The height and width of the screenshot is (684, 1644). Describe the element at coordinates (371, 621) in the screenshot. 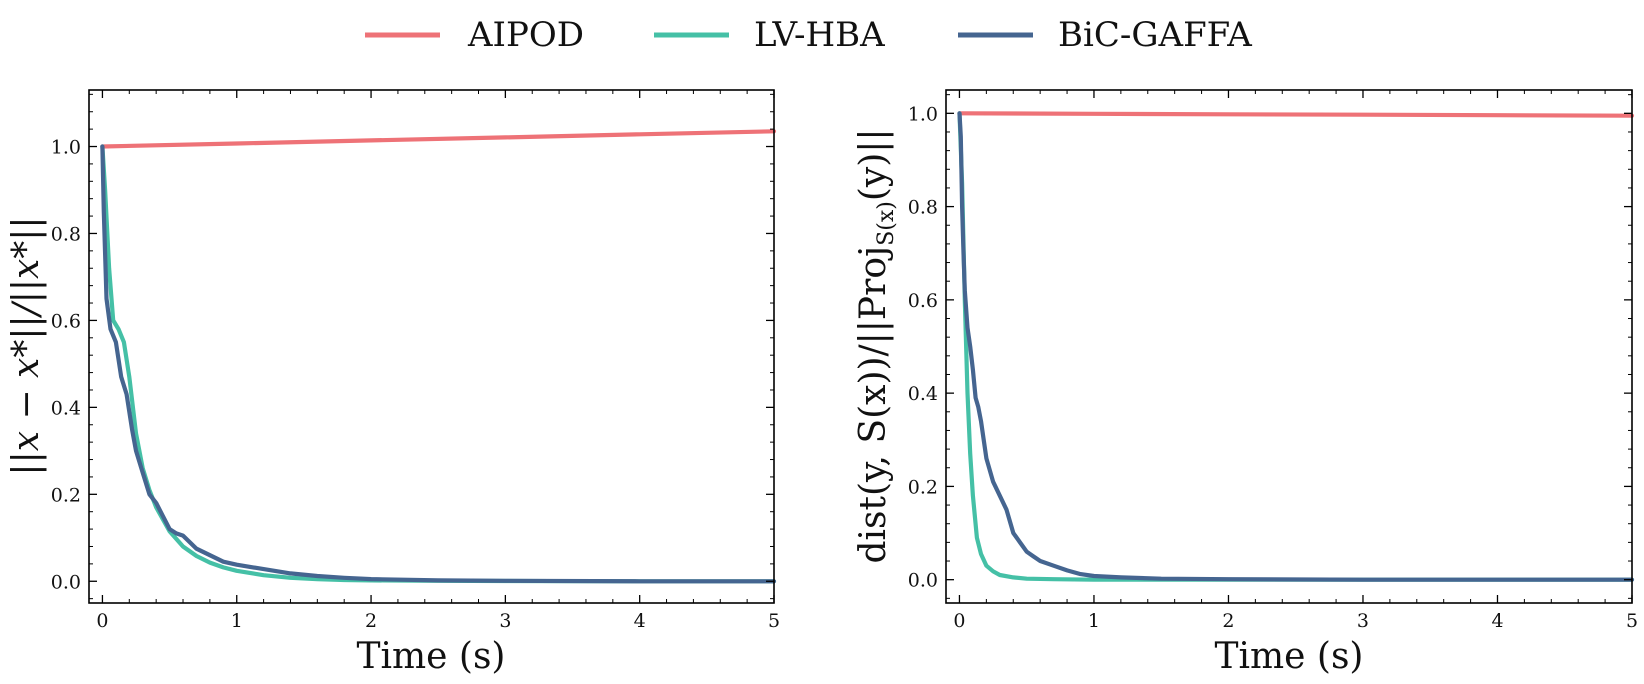

I see `left-x-tick-label: 2` at that location.